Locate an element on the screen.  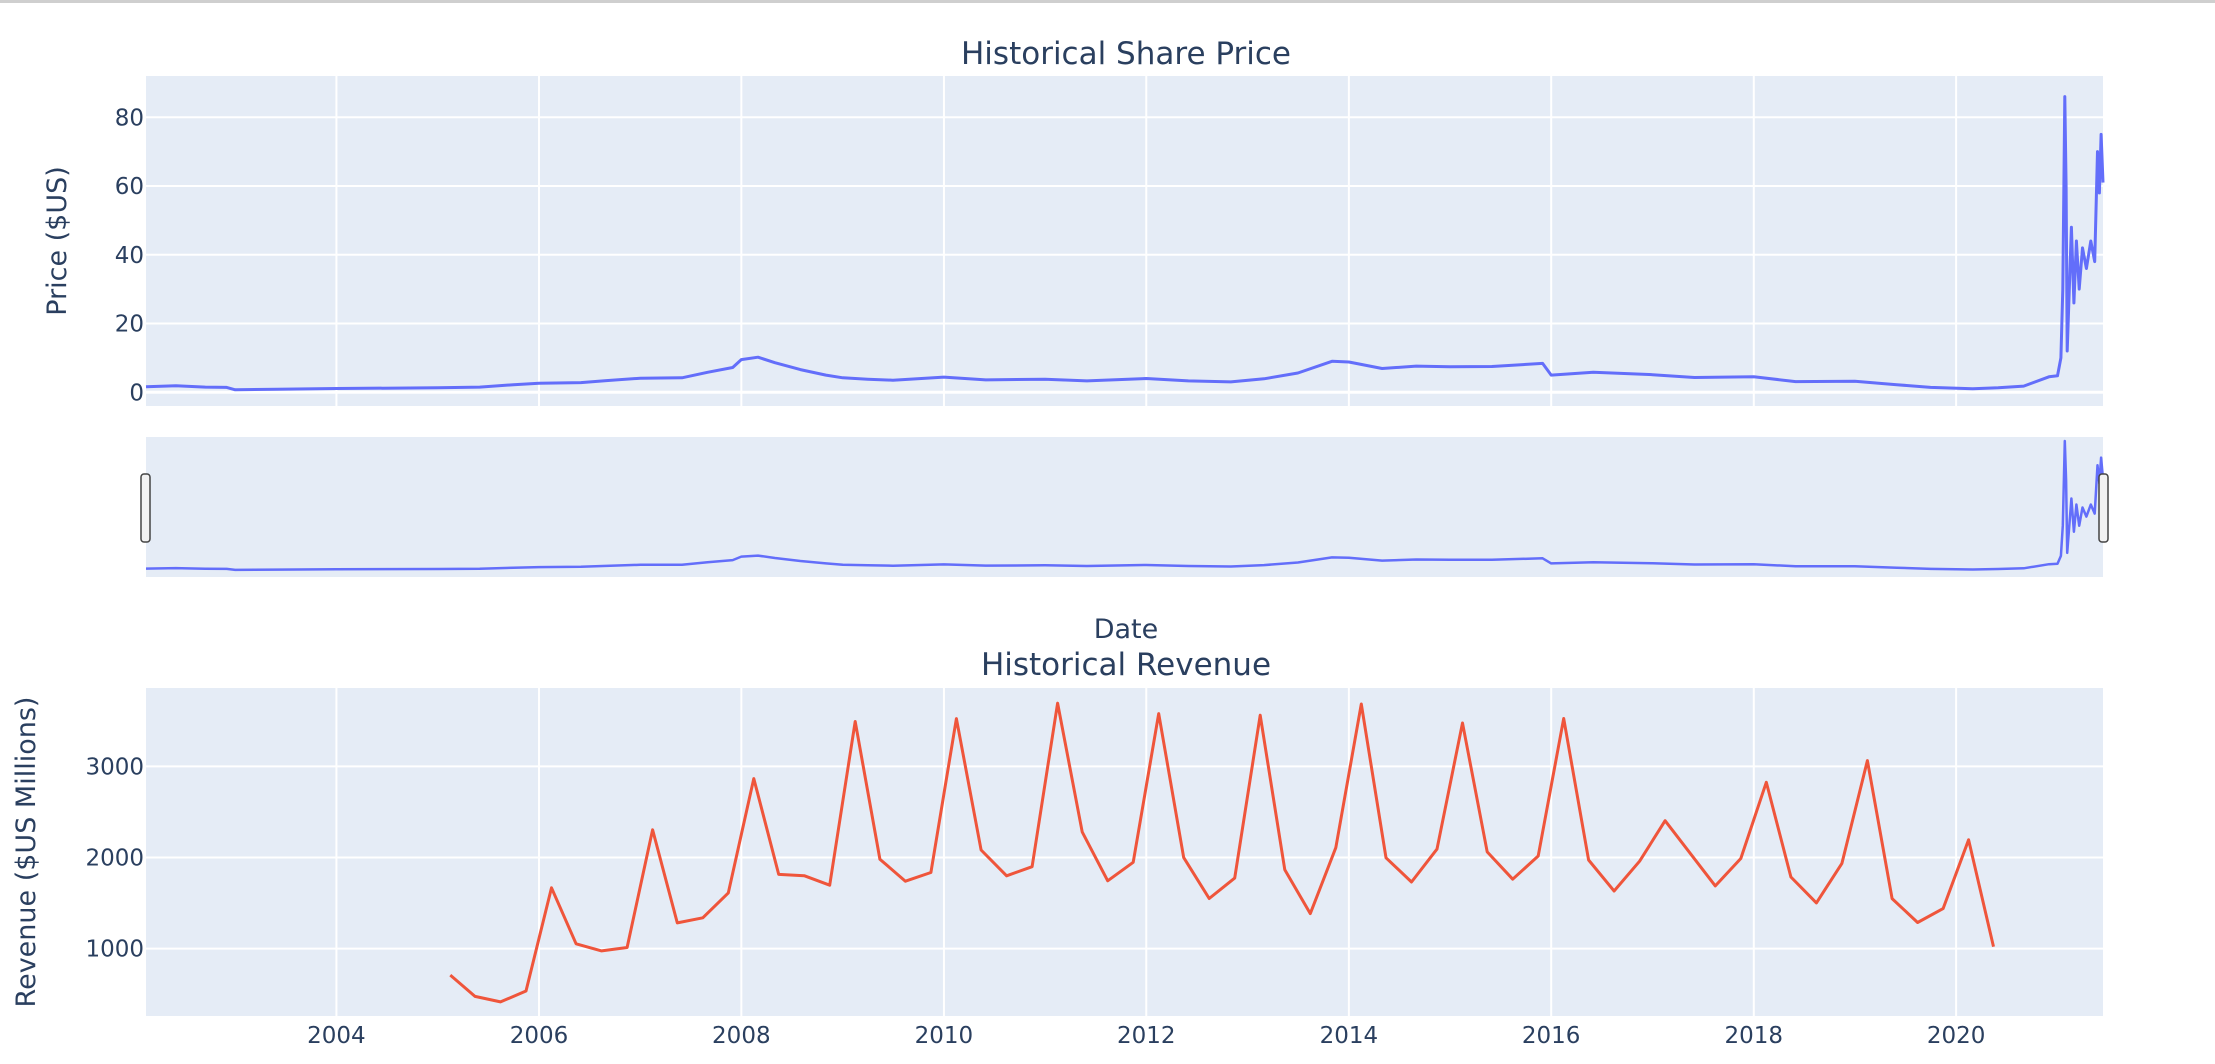
revenue-x-tick-label: 2004 is located at coordinates (336, 1036).